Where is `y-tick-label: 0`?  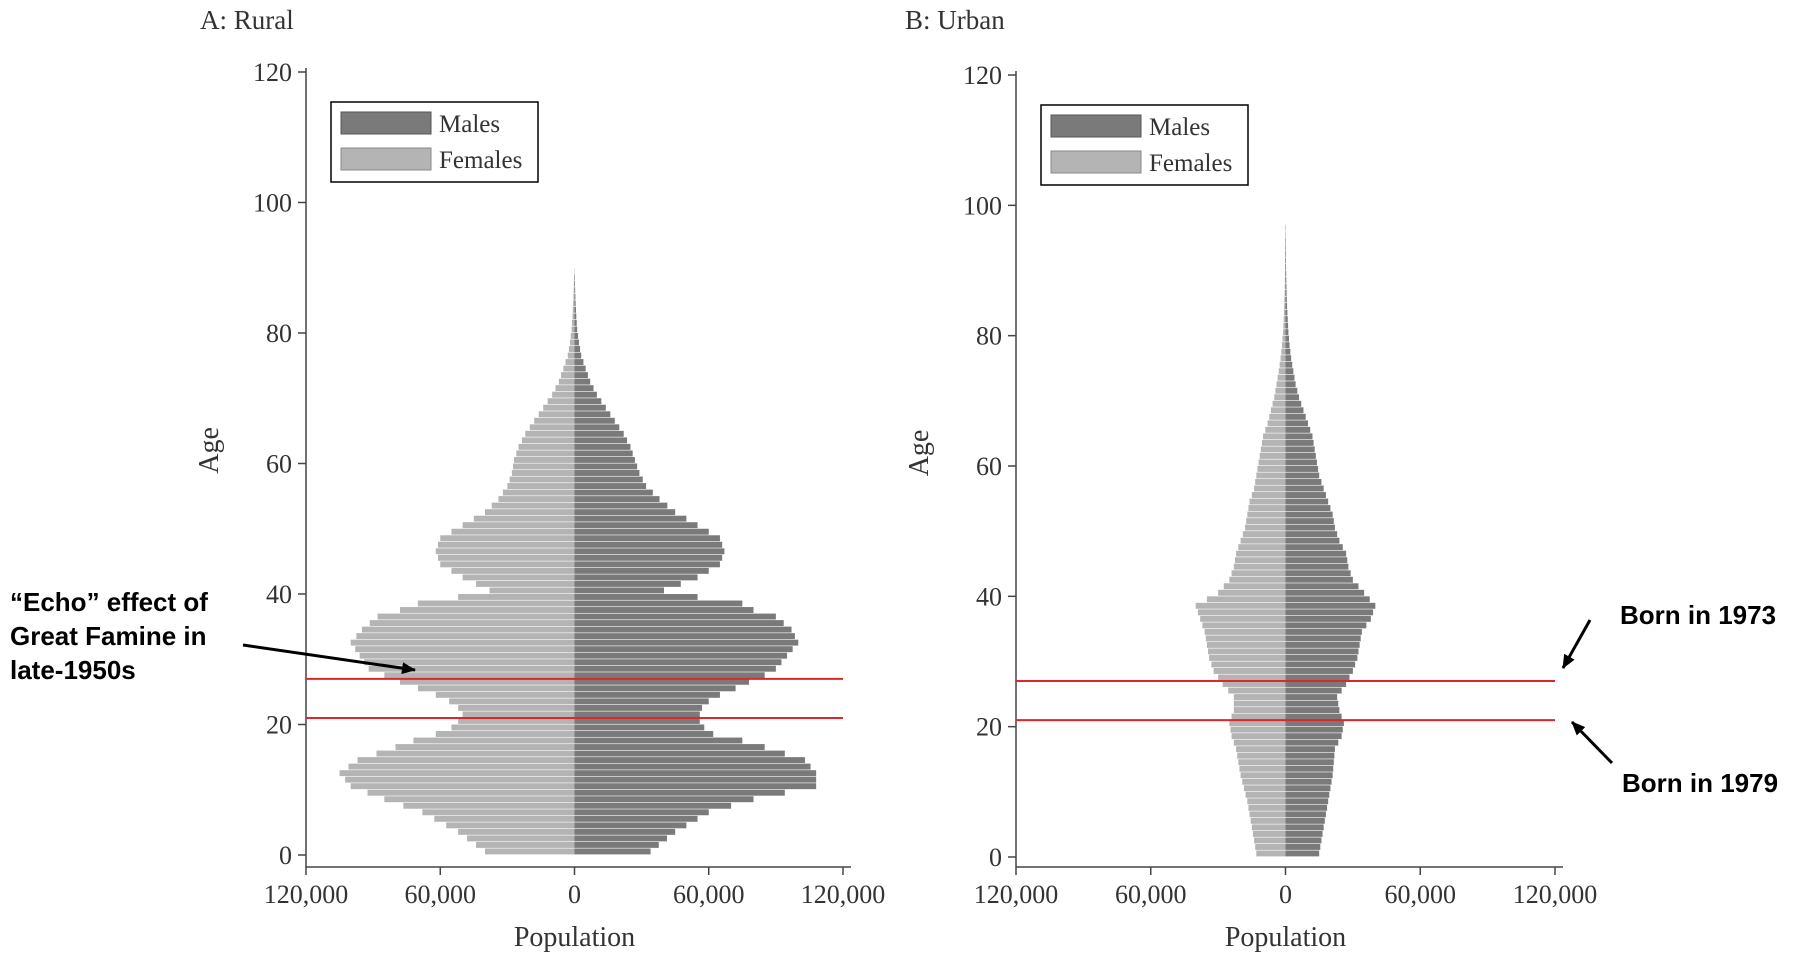
y-tick-label: 0 is located at coordinates (995, 857).